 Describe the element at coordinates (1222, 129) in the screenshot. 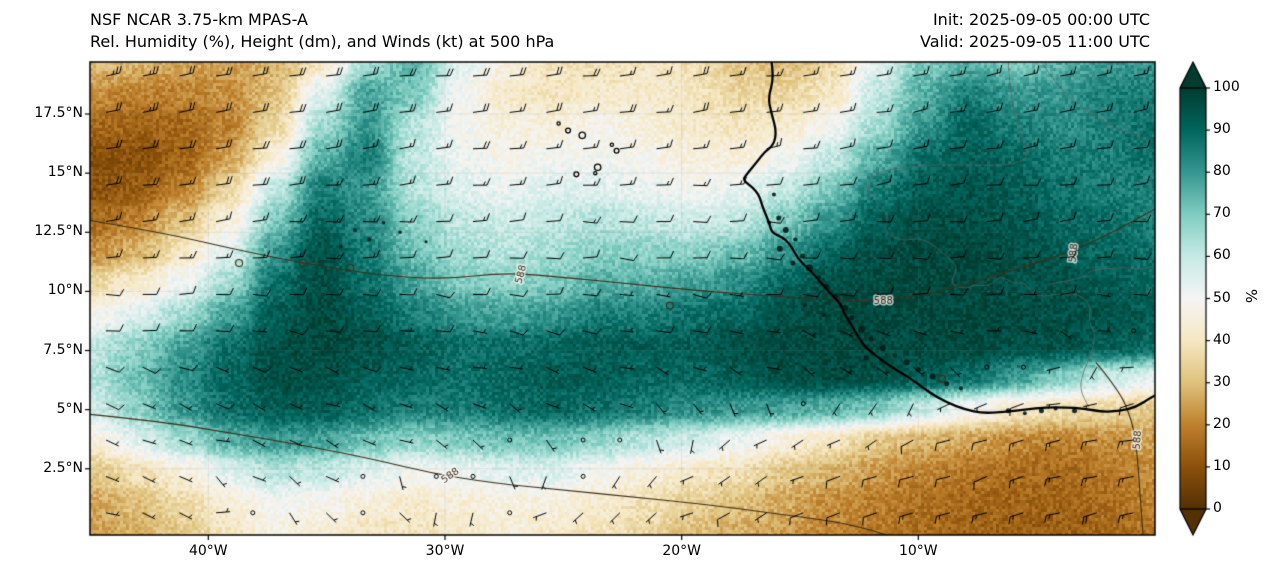

I see `colorbar-tick-label: 90` at that location.